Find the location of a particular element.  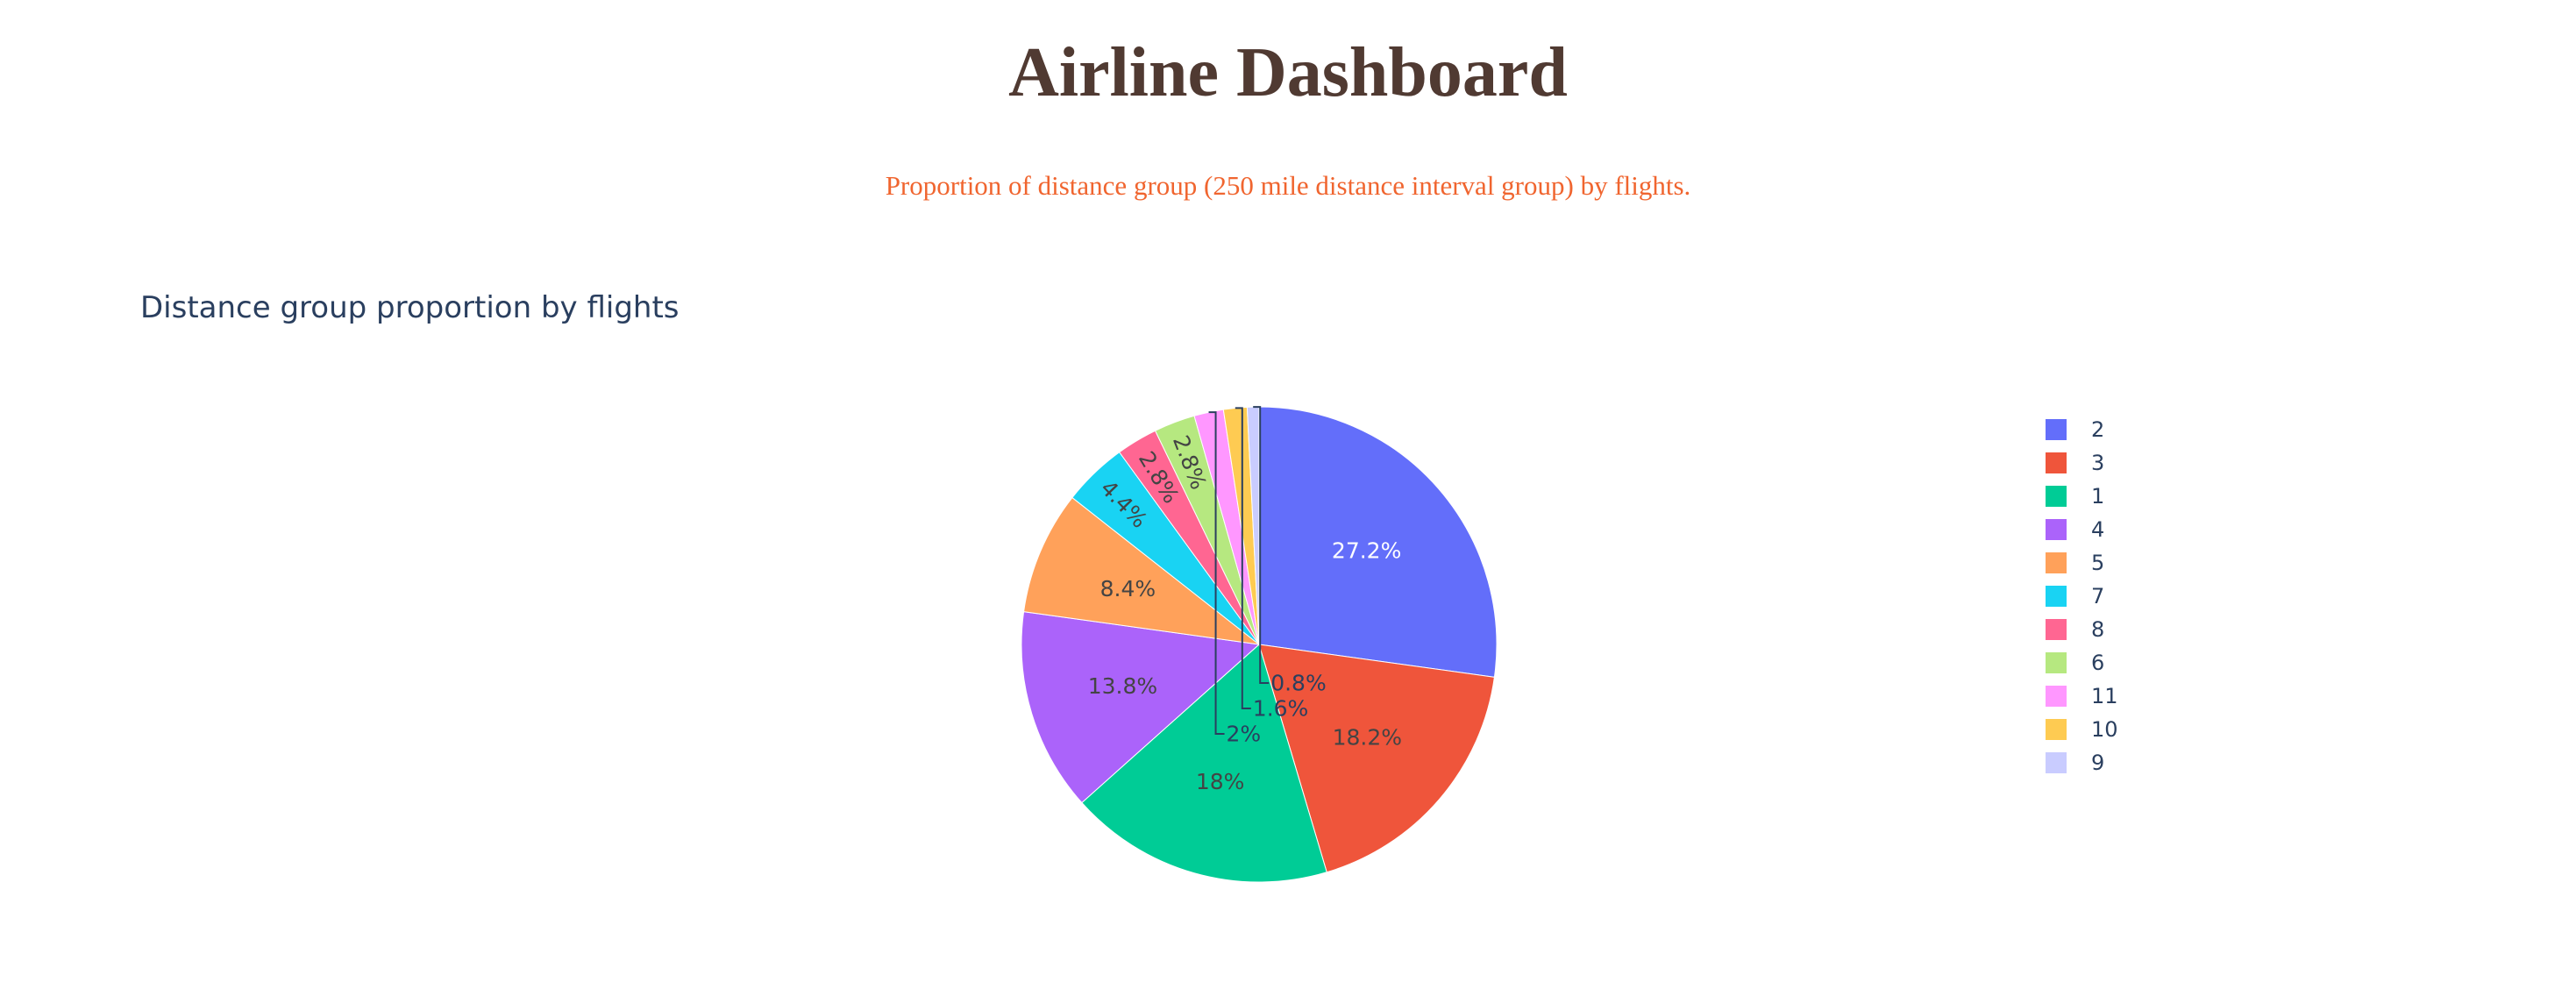

pie-label-11: 2% is located at coordinates (1244, 734).